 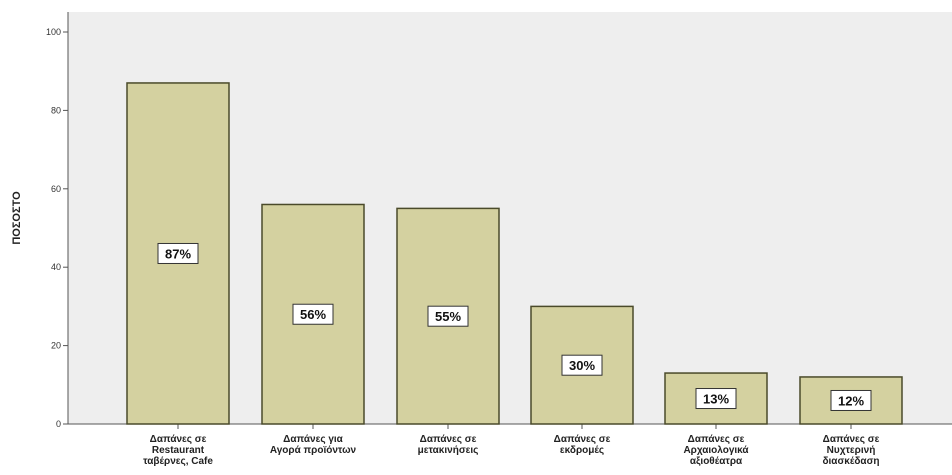 I want to click on y-tick-label: 20, so click(x=56, y=346).